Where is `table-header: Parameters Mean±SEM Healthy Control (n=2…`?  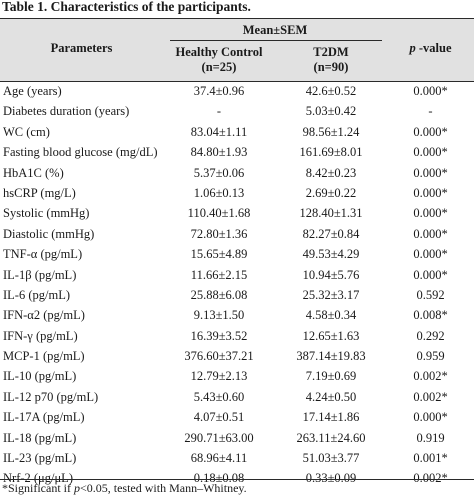
table-header: Parameters Mean±SEM Healthy Control (n=2… is located at coordinates (237, 50).